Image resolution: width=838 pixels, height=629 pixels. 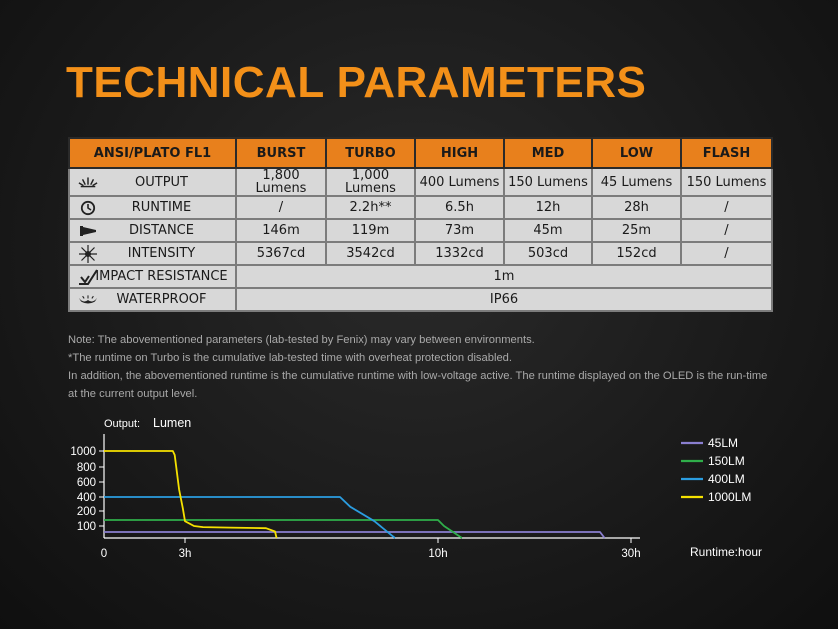 What do you see at coordinates (548, 207) in the screenshot?
I see `cell-runtime-med: 12h` at bounding box center [548, 207].